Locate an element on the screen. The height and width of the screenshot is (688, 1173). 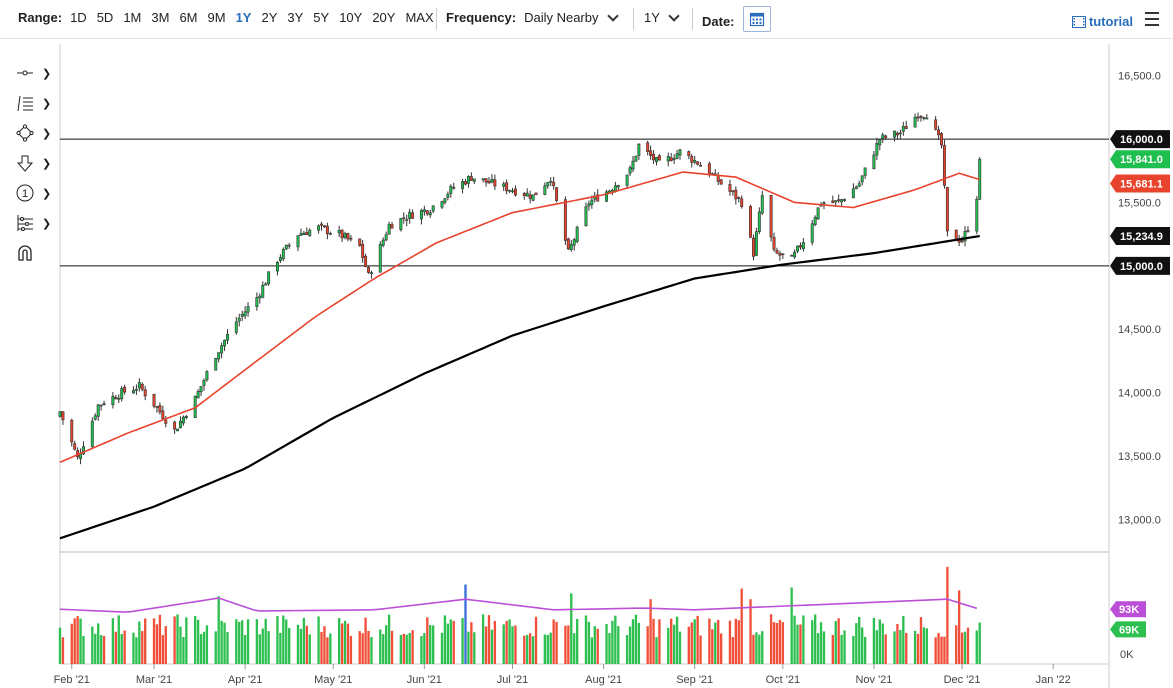
volume-tag-shape is located at coordinates (1128, 629).